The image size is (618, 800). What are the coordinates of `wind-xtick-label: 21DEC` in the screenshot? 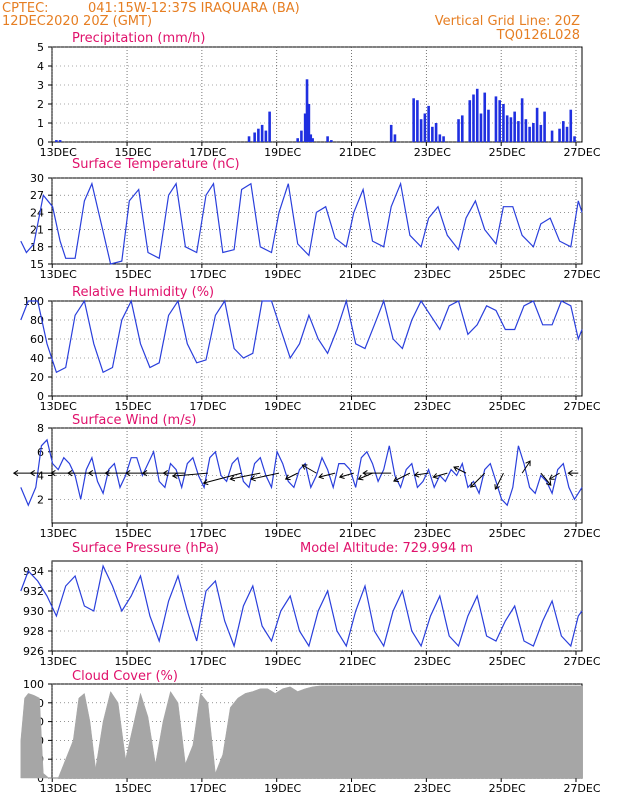 It's located at (357, 533).